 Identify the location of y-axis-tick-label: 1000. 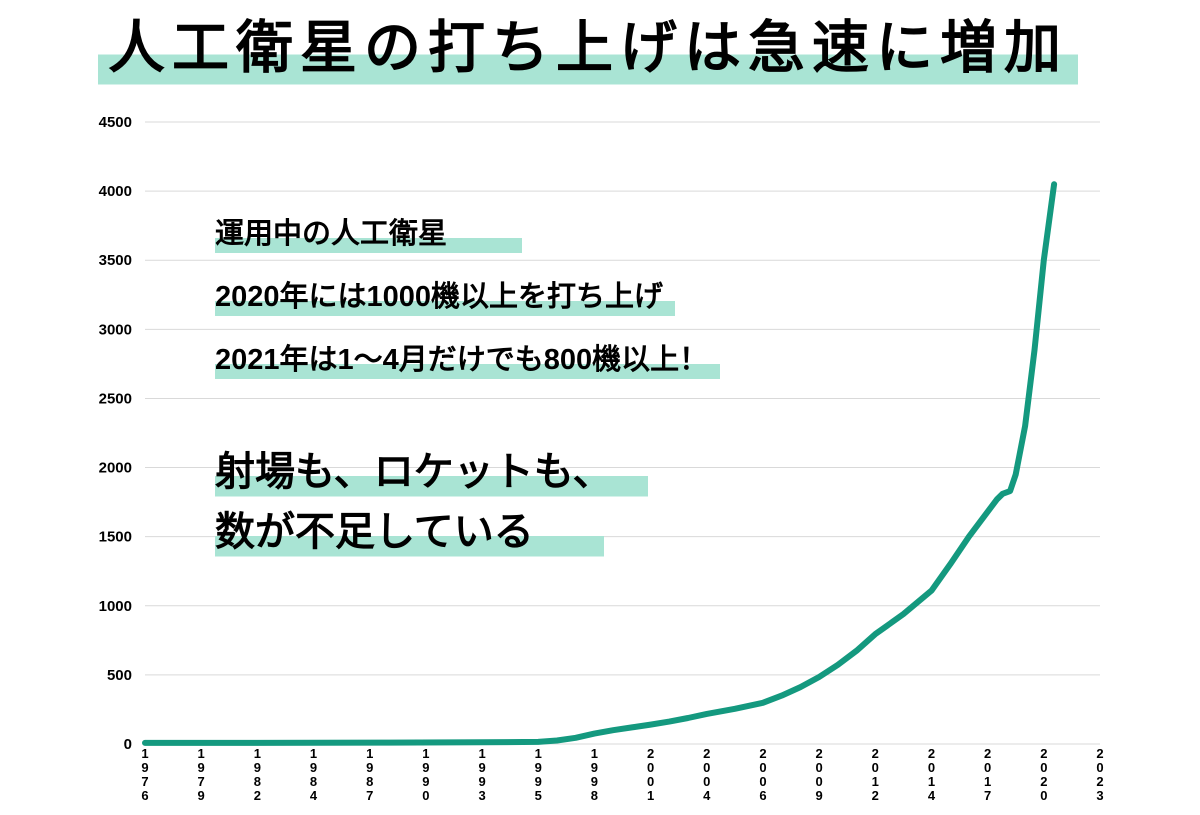
(115, 606).